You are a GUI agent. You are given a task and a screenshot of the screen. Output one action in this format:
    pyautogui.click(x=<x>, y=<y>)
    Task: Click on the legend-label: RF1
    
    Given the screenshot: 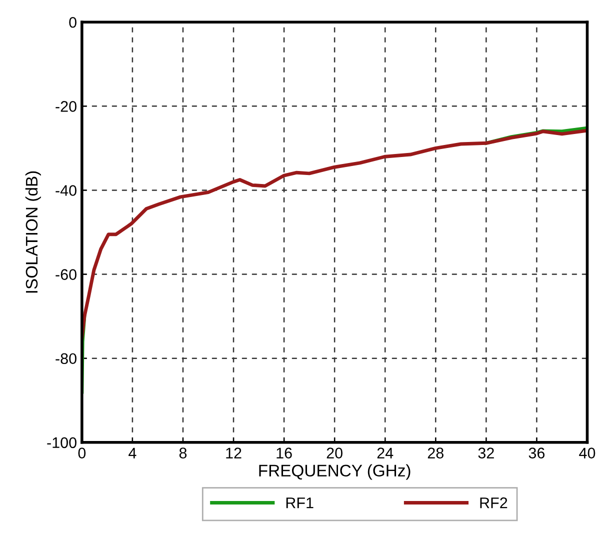 What is the action you would take?
    pyautogui.click(x=300, y=503)
    